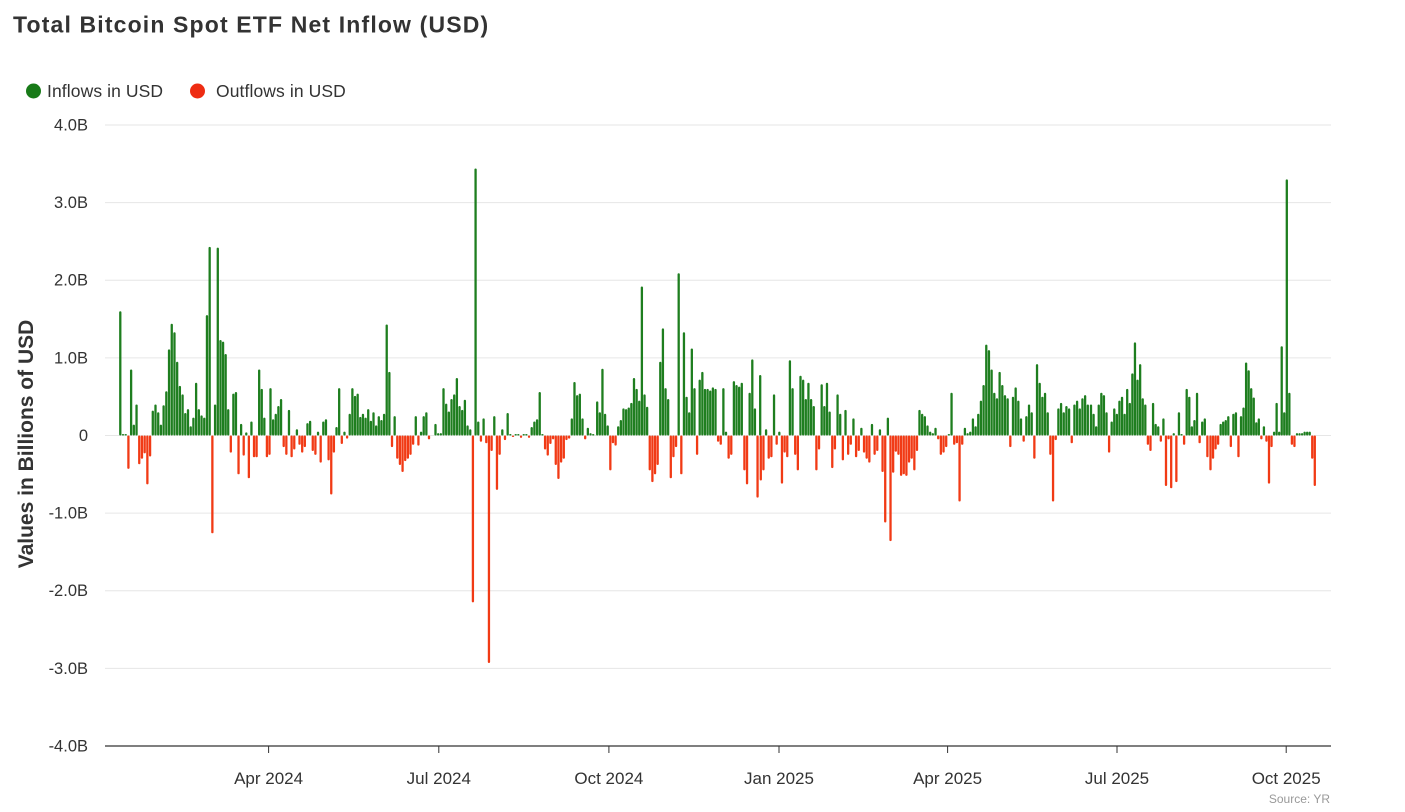 The width and height of the screenshot is (1405, 812). Describe the element at coordinates (71, 281) in the screenshot. I see `svg-text: 2.0B` at that location.